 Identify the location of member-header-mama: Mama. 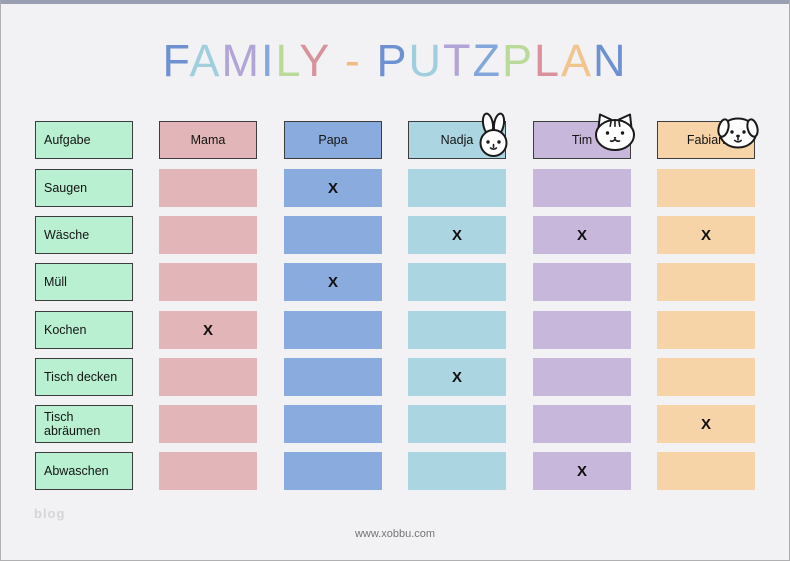
(208, 140).